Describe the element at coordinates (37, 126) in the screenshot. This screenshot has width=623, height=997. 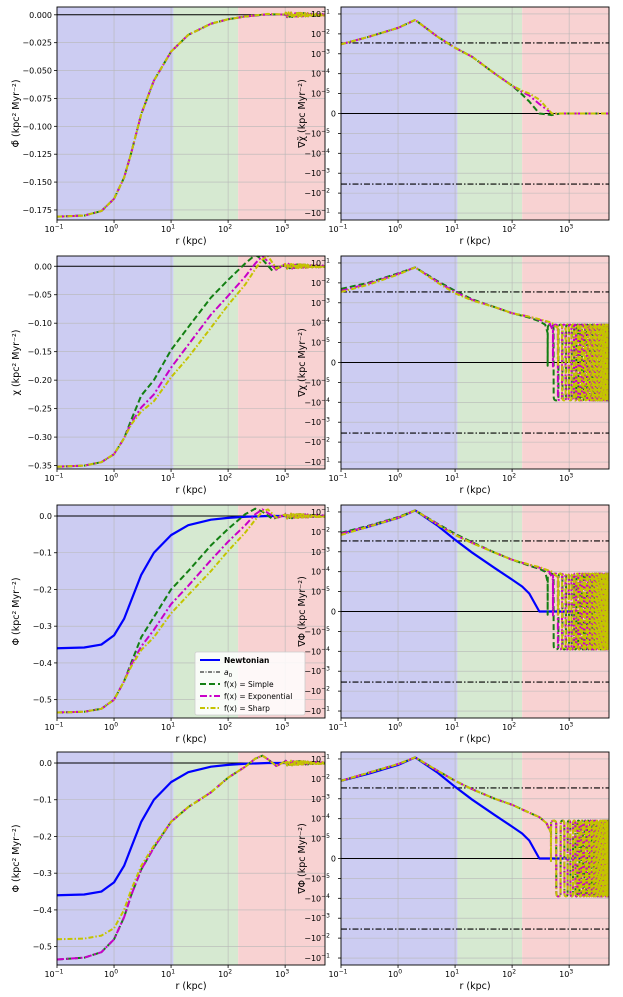
I see `y-tick-label: −0.100` at that location.